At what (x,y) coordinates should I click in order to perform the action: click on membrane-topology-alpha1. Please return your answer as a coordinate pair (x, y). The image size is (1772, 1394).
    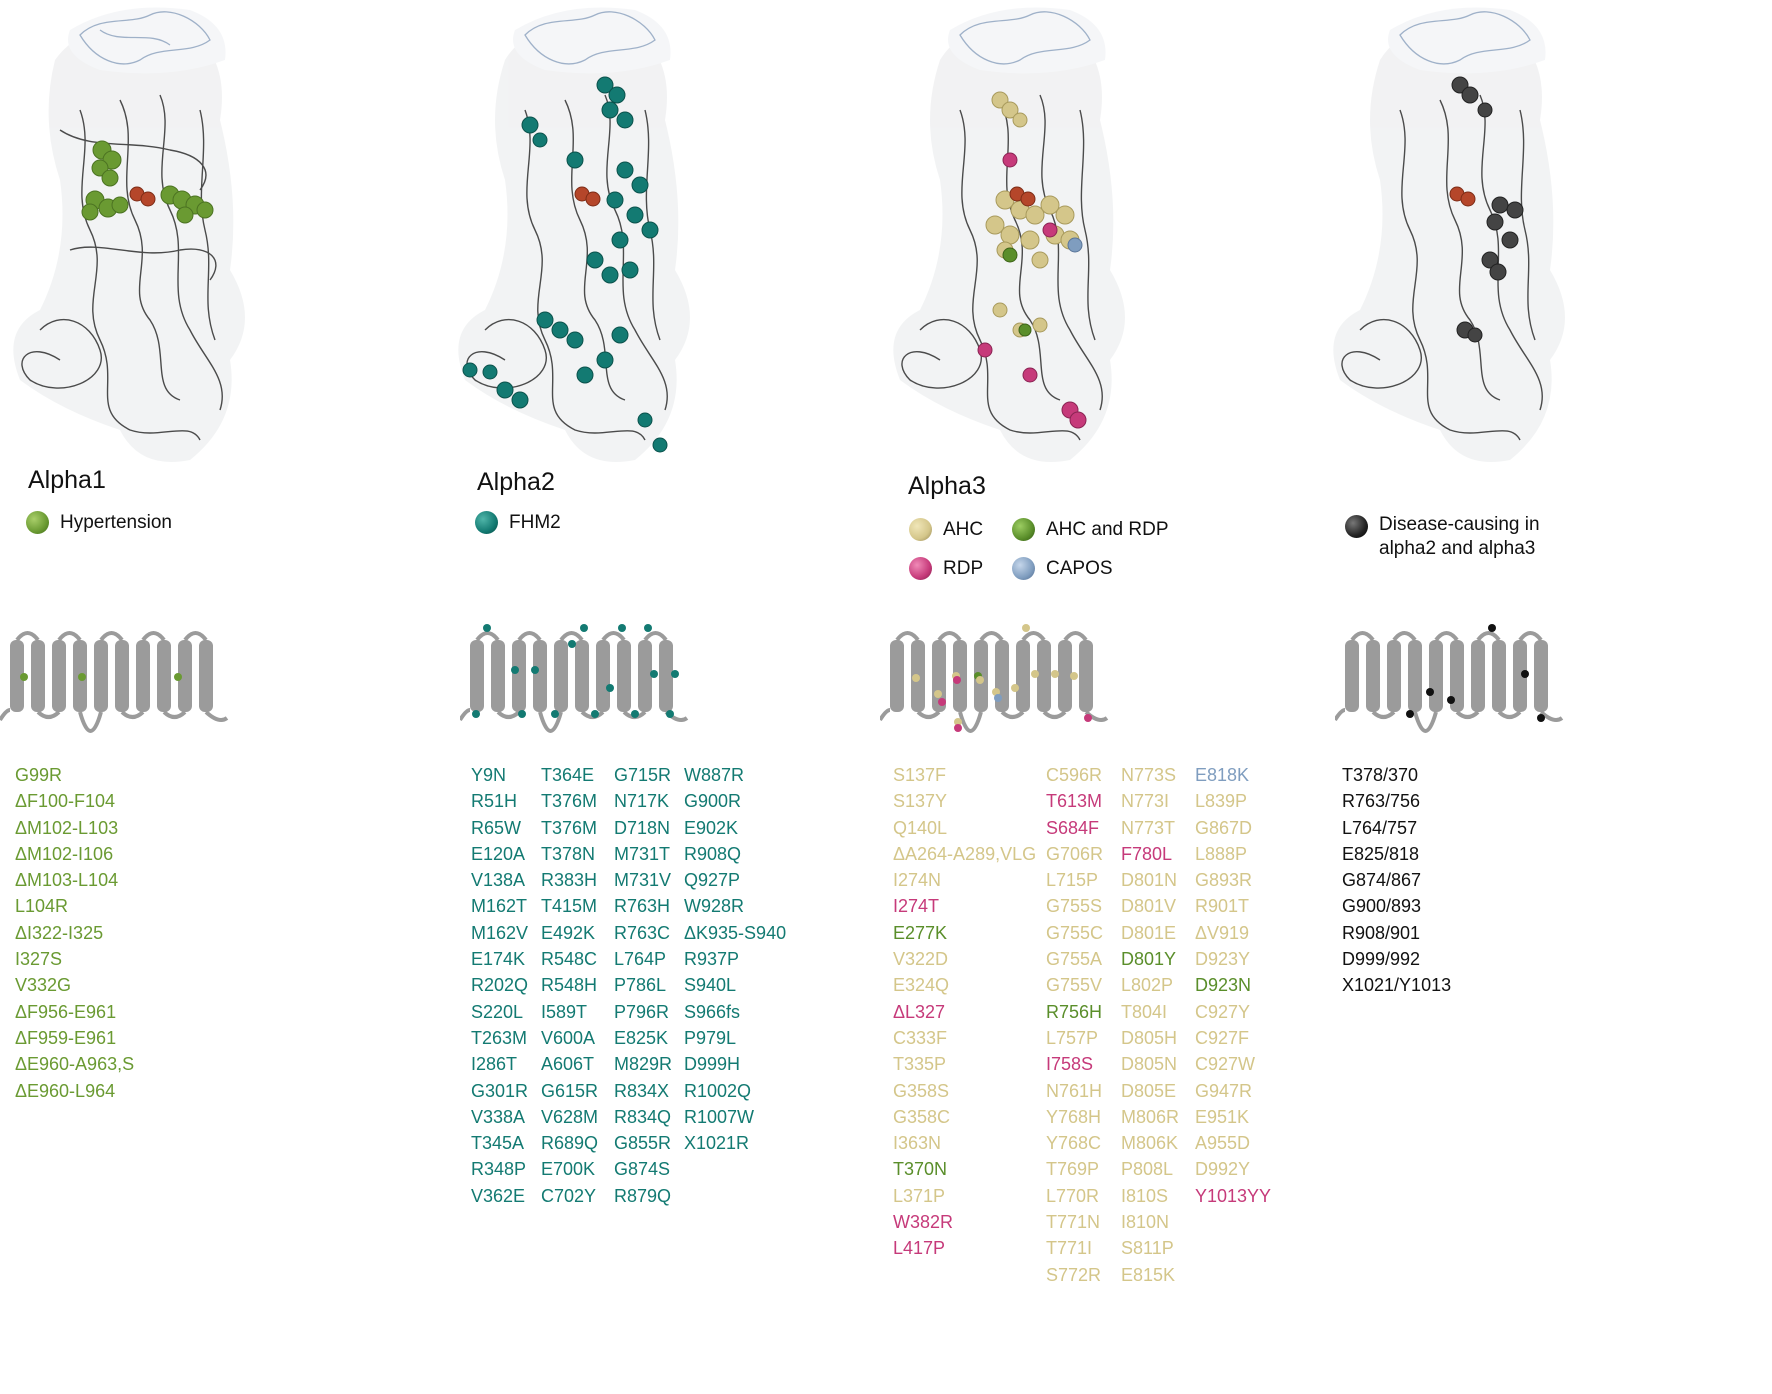
    Looking at the image, I should click on (114, 682).